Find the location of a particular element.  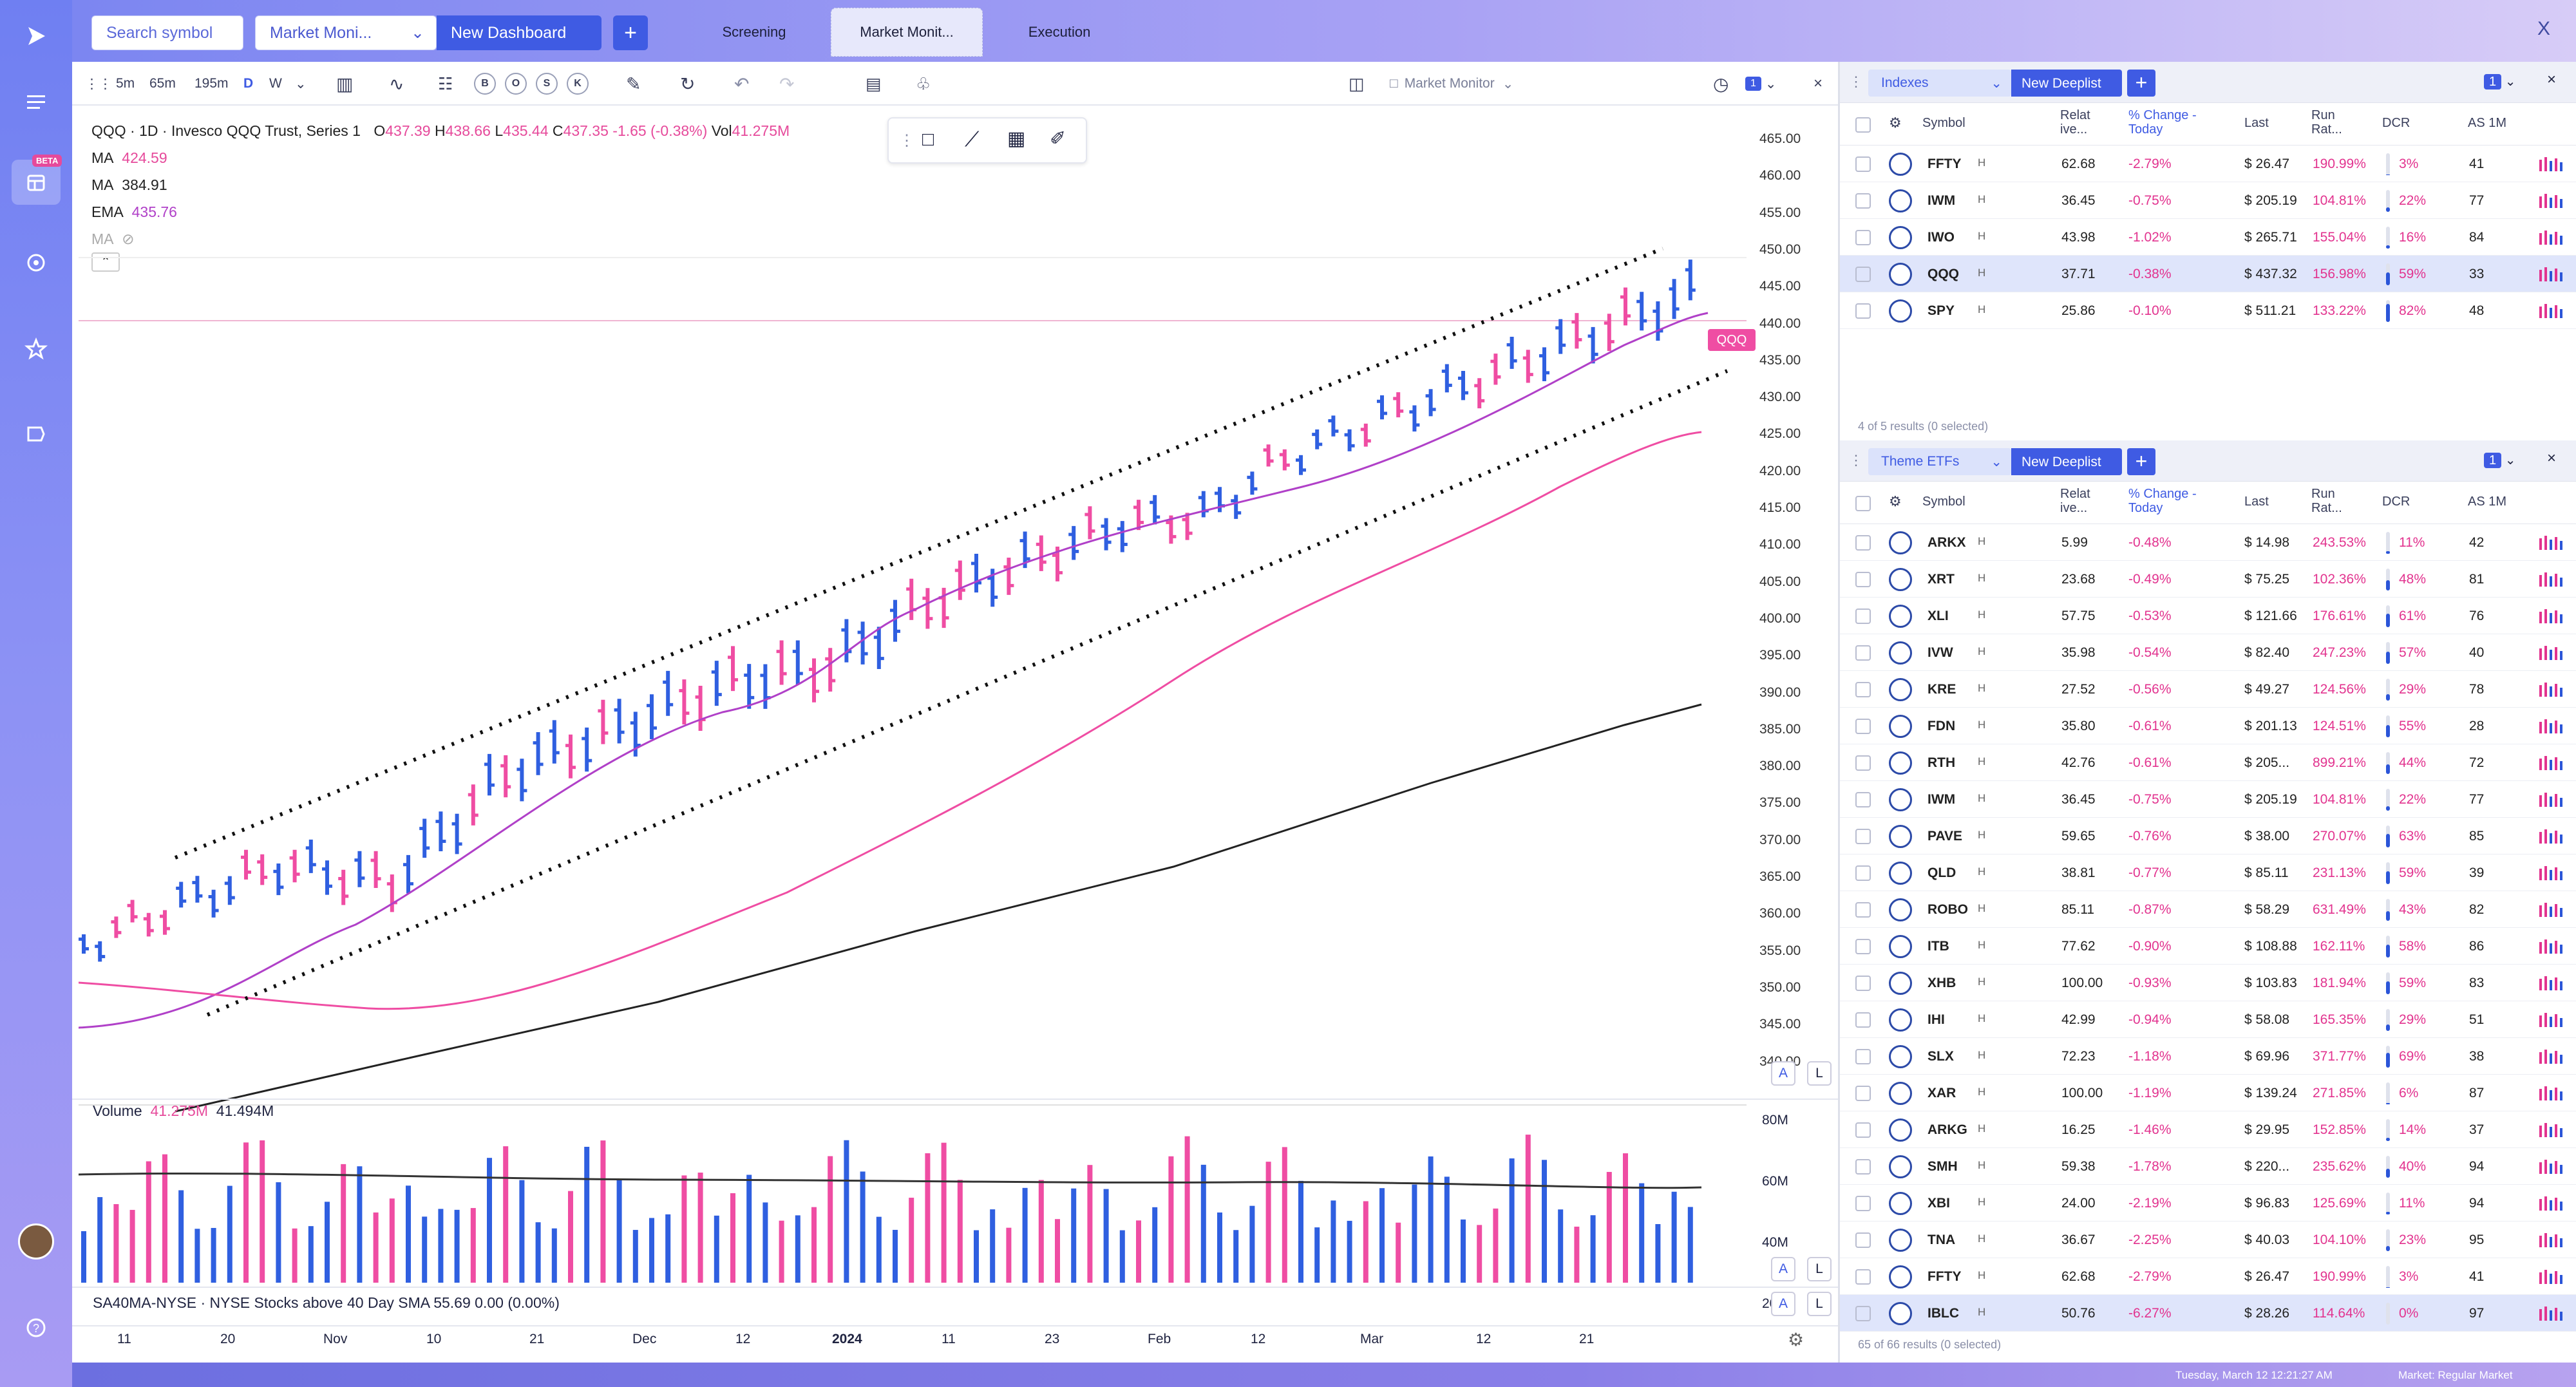

layout-count: 1 ⌄ is located at coordinates (1761, 84).